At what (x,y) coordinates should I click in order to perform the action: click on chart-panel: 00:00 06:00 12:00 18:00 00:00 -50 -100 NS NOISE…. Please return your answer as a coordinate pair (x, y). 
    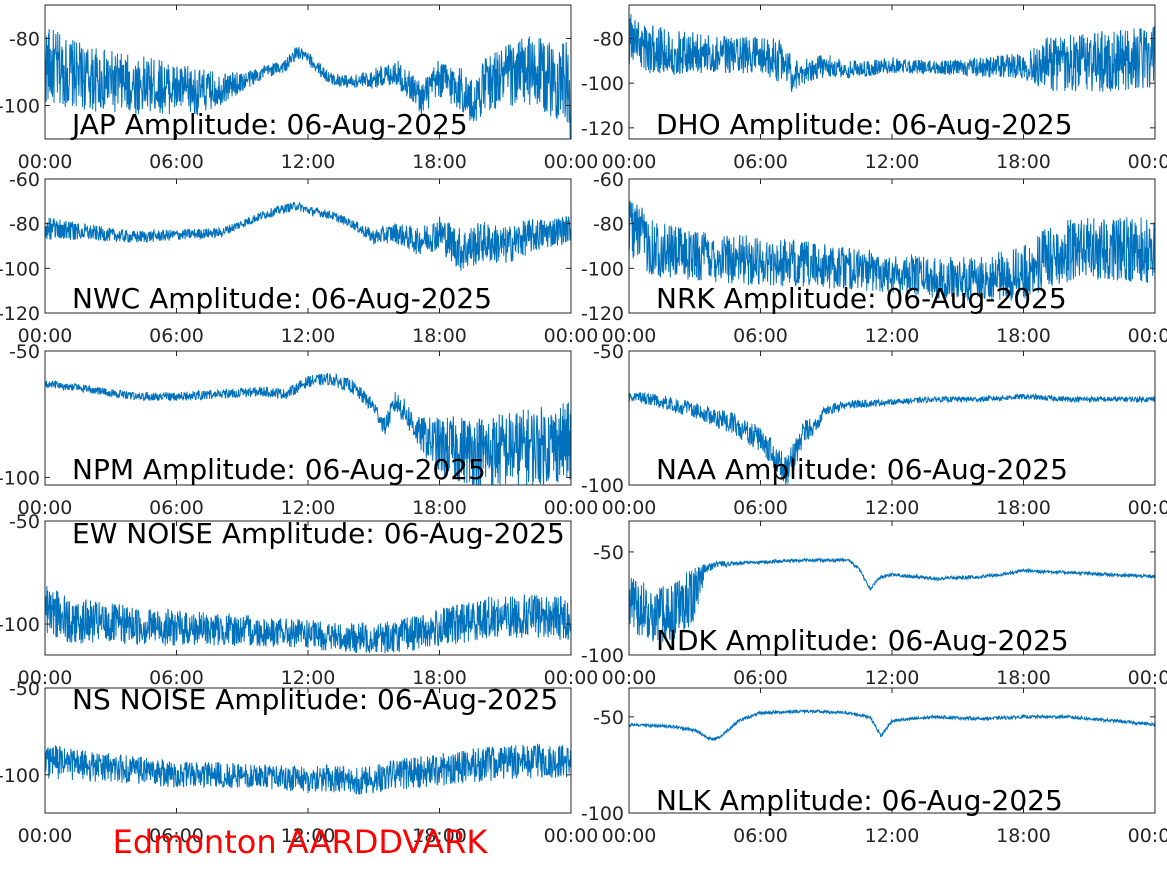
    Looking at the image, I should click on (299, 762).